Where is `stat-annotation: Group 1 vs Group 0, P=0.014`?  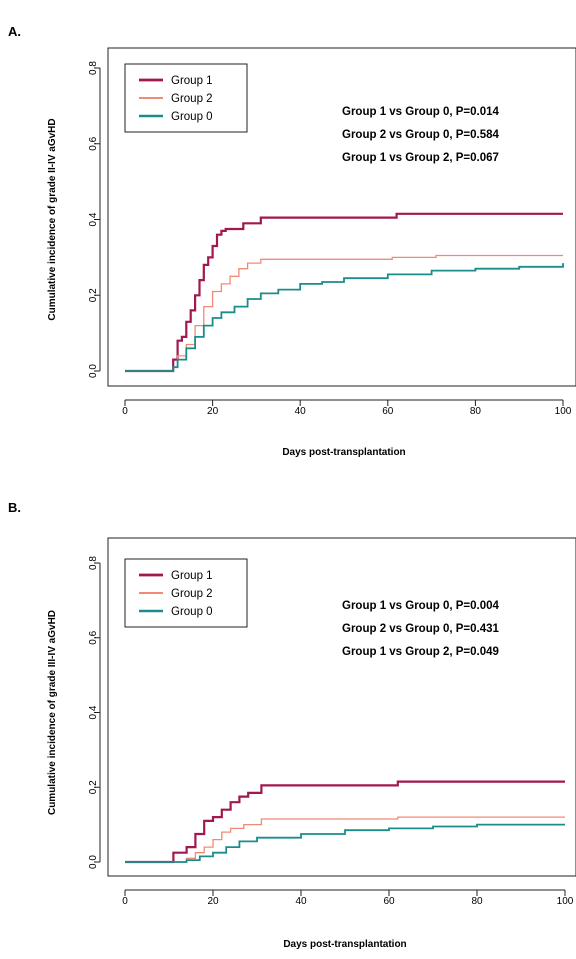 stat-annotation: Group 1 vs Group 0, P=0.014 is located at coordinates (421, 112).